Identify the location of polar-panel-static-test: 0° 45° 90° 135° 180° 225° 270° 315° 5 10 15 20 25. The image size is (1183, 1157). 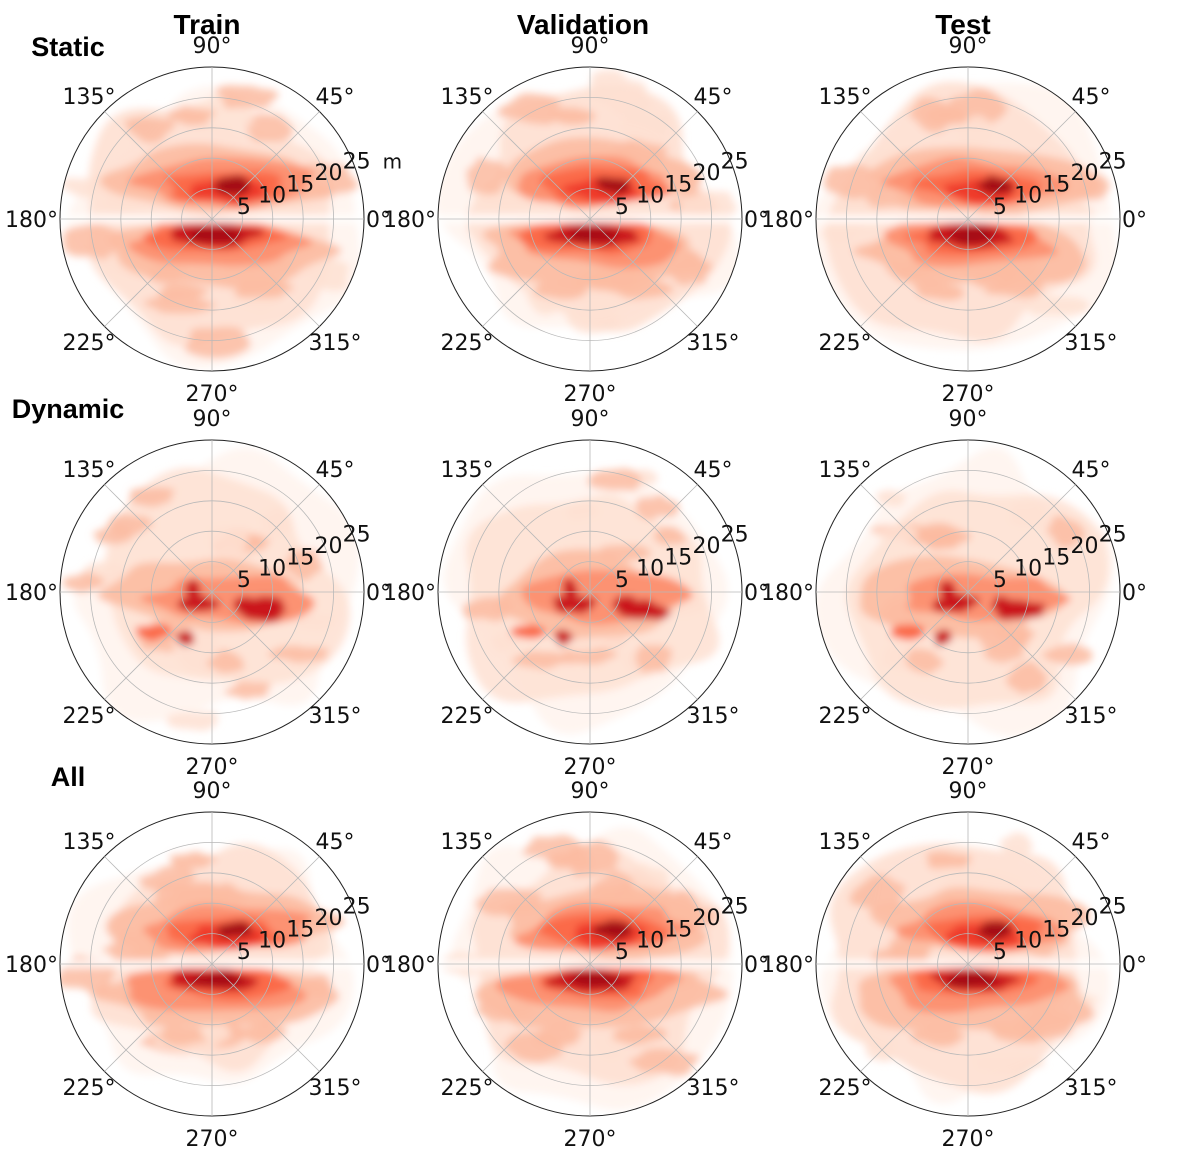
(954, 220).